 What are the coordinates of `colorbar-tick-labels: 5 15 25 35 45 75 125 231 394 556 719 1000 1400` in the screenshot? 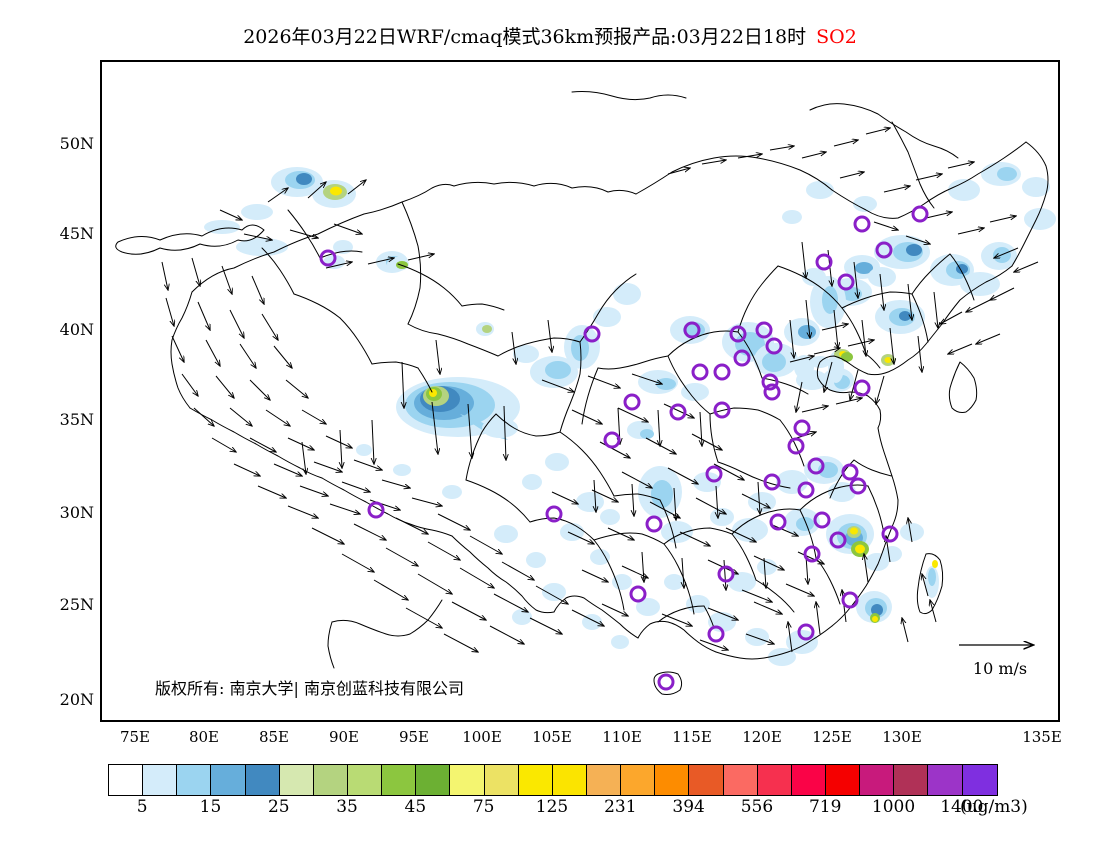 It's located at (550, 810).